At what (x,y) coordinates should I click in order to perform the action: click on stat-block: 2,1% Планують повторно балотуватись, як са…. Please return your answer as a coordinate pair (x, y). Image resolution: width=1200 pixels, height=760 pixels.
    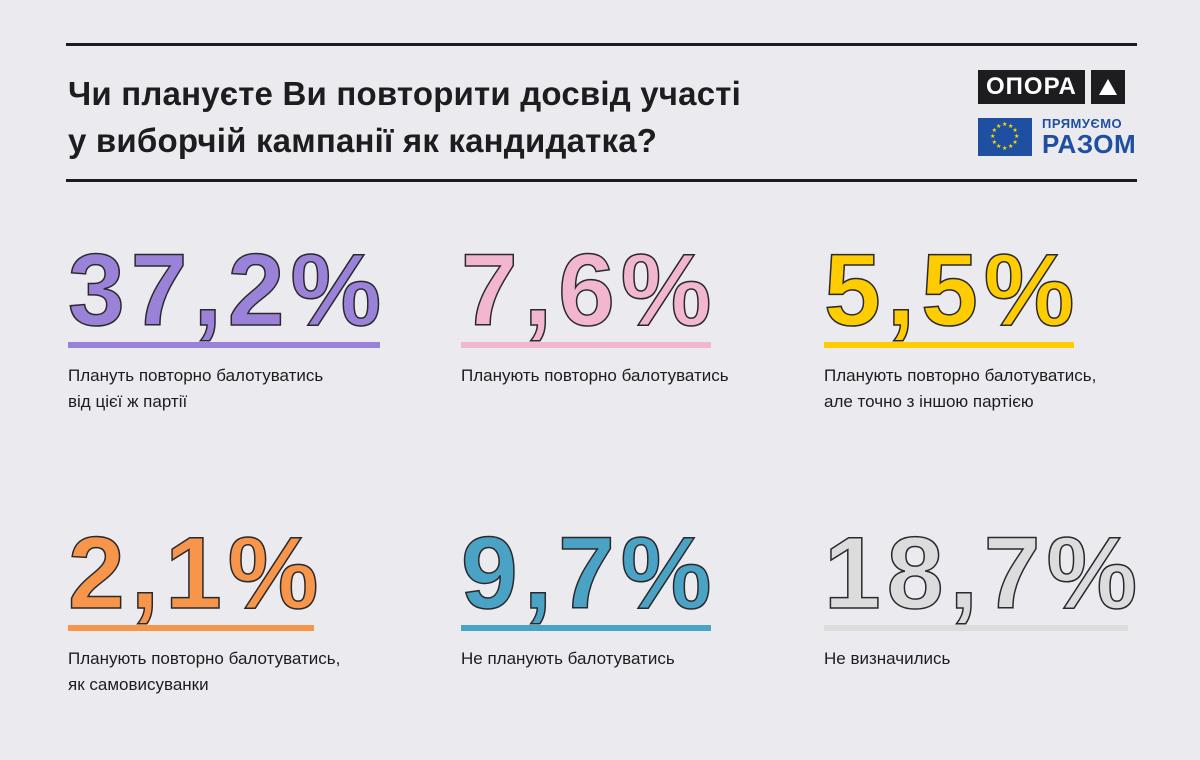
    Looking at the image, I should click on (203, 607).